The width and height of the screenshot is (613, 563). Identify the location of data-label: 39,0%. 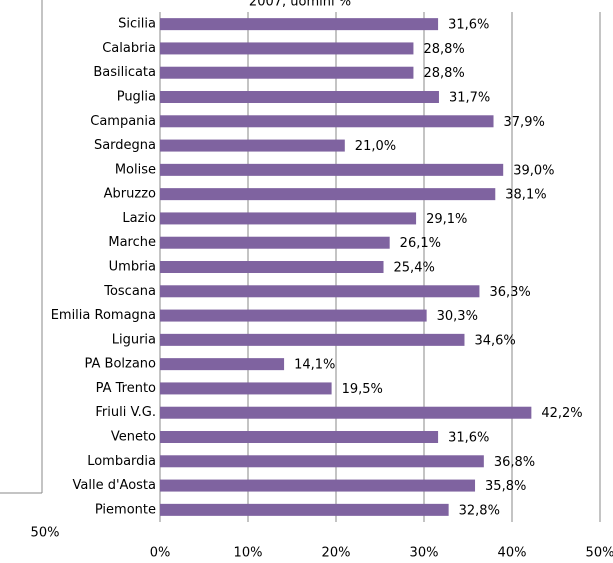
(533, 170).